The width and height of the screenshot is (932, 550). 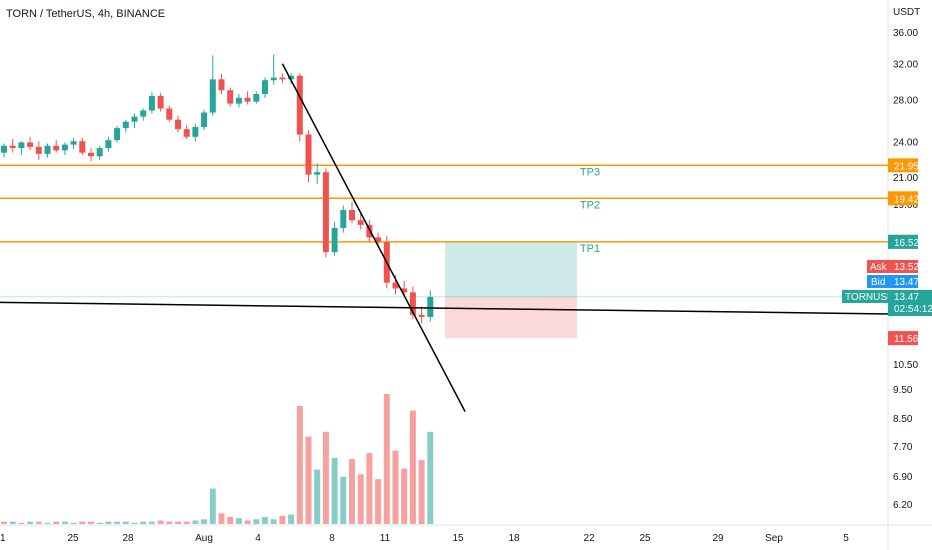 I want to click on price-tick-label: 21.00, so click(x=905, y=178).